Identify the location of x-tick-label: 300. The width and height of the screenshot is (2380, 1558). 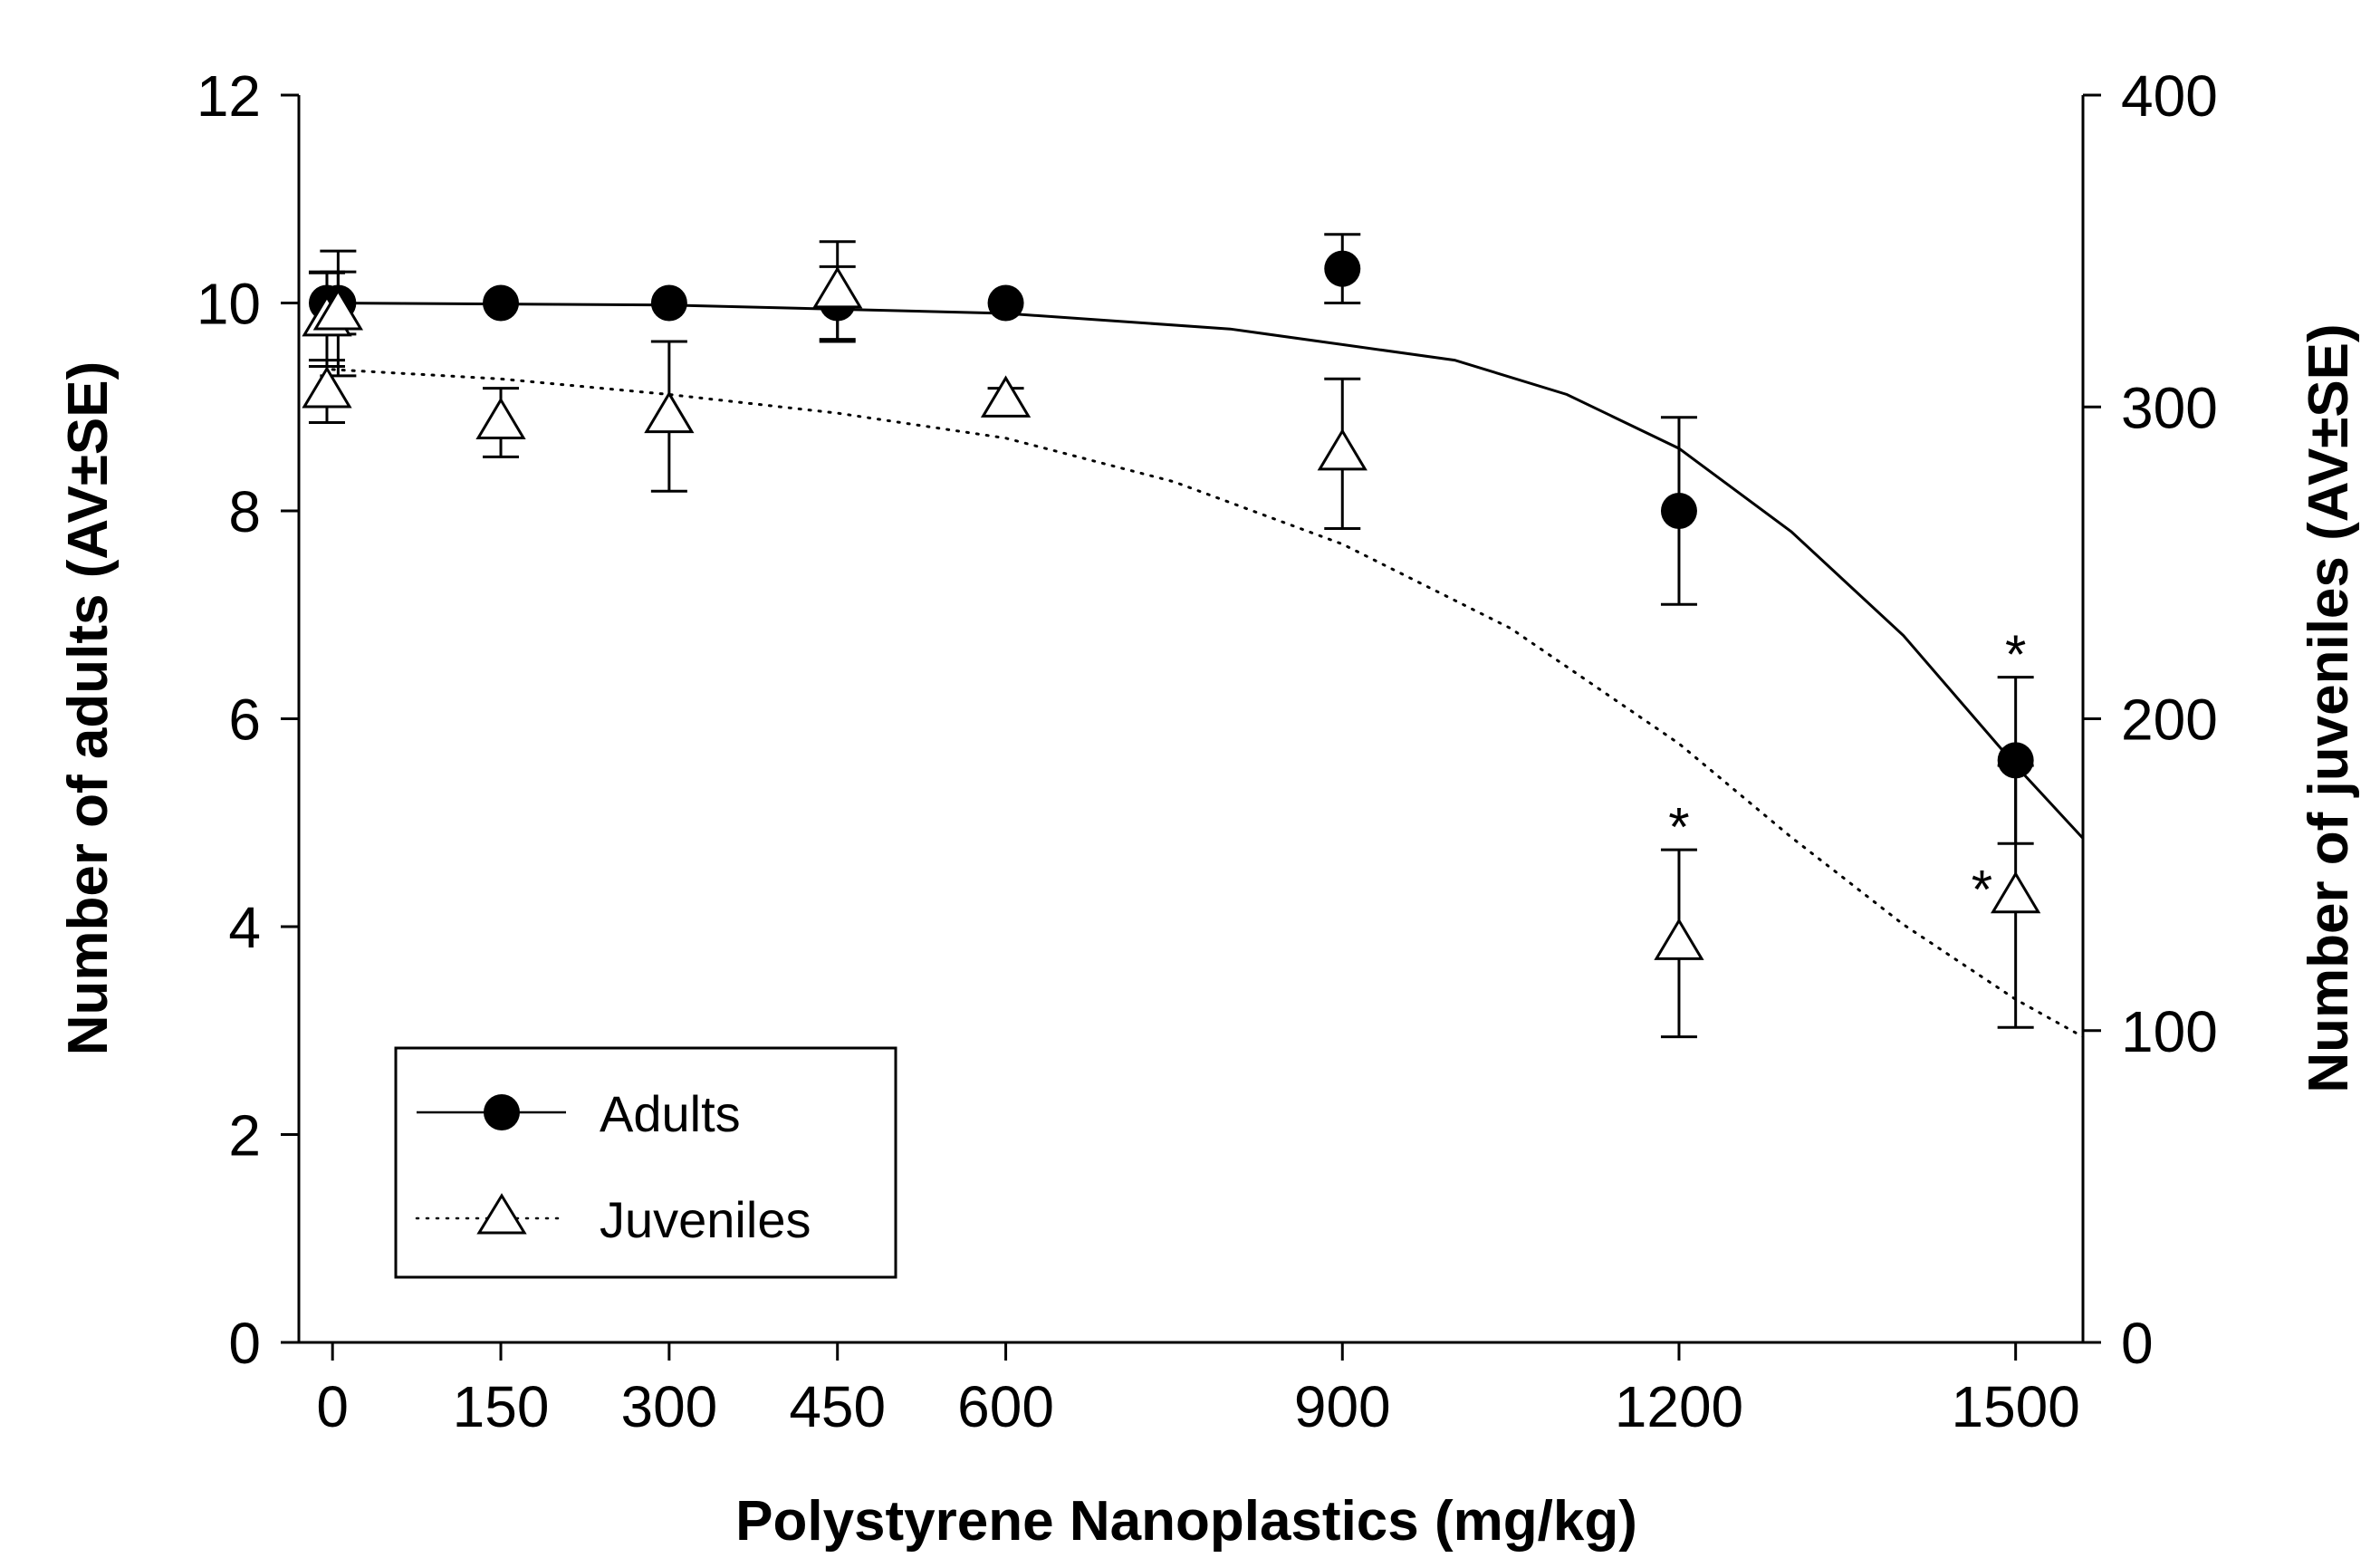
(669, 1406).